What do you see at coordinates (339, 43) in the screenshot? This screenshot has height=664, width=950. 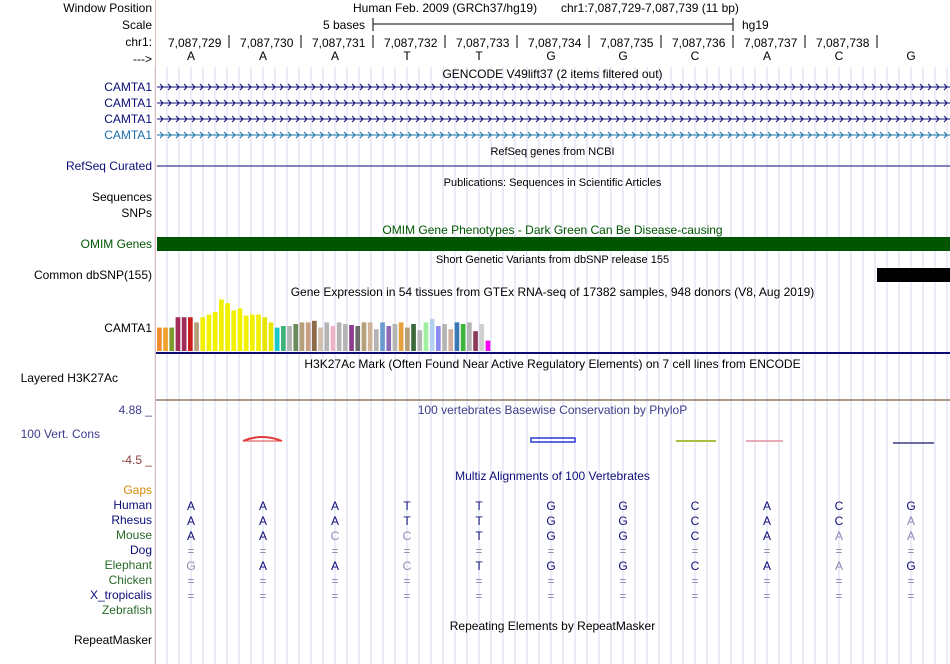 I see `ruler-tick-label: 7,087,731` at bounding box center [339, 43].